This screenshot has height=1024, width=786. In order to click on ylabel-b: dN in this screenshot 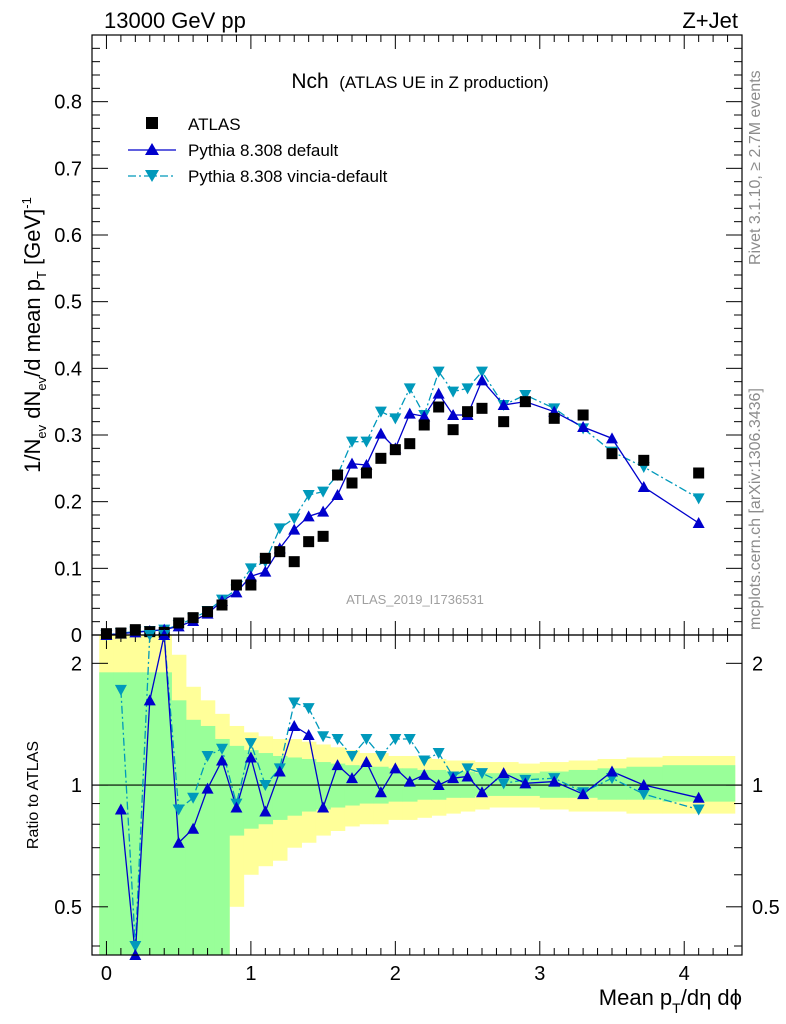, I will do `click(32, 408)`.